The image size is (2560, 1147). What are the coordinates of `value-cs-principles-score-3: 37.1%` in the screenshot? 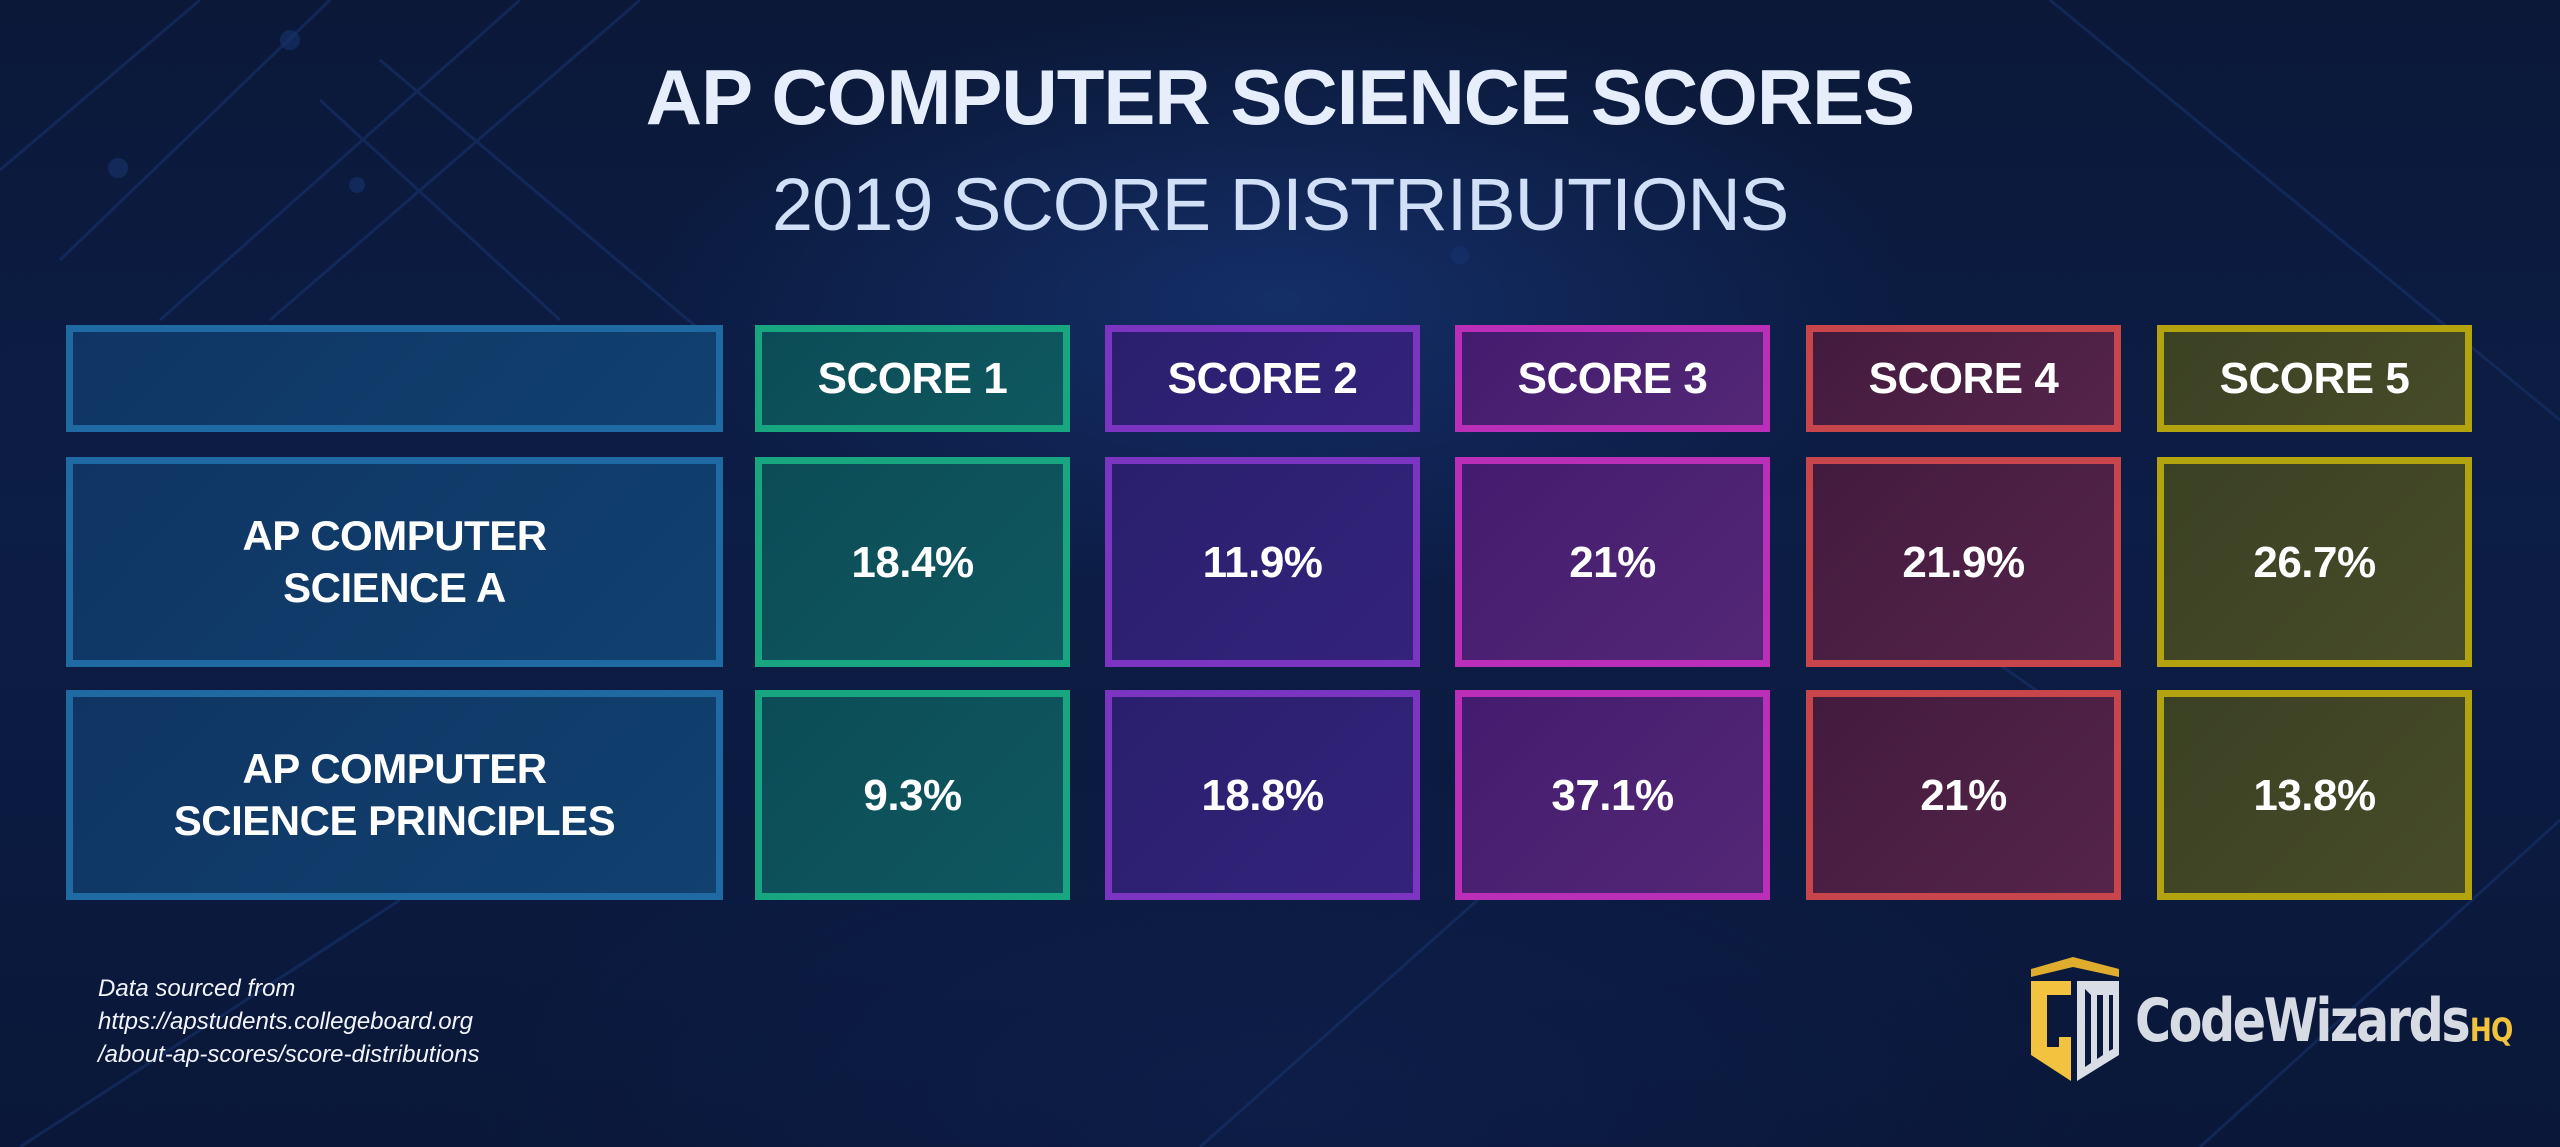 It's located at (1612, 795).